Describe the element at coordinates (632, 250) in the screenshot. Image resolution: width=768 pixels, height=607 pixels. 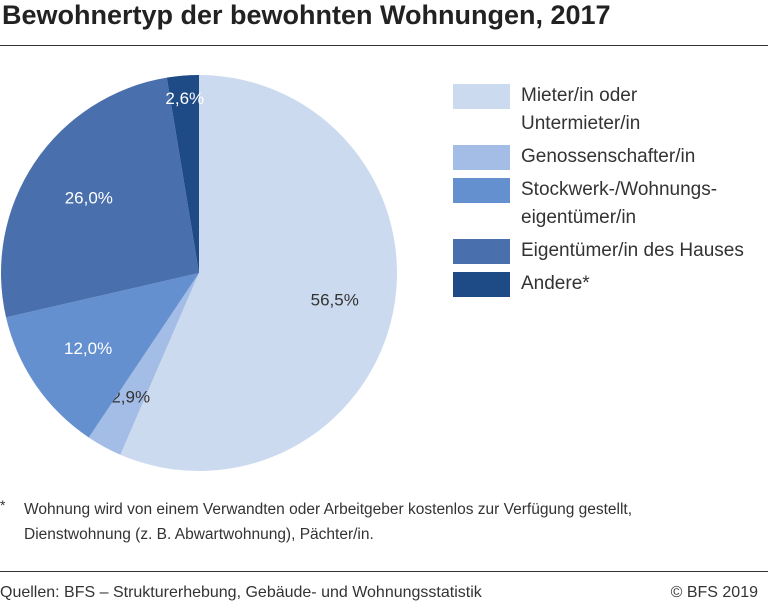
I see `legend-label: Eigentümer/in des Hauses` at that location.